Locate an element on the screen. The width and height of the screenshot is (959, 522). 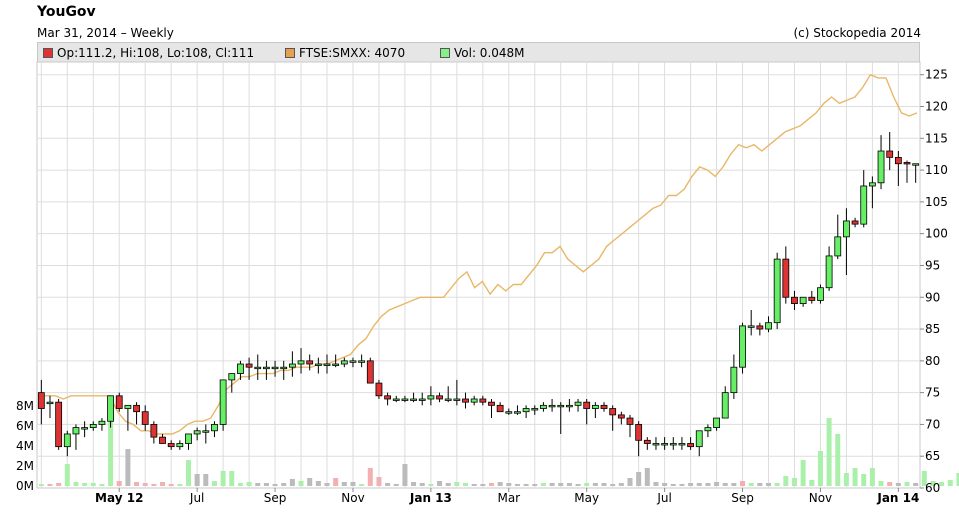
price-tick-label: 60 is located at coordinates (932, 488).